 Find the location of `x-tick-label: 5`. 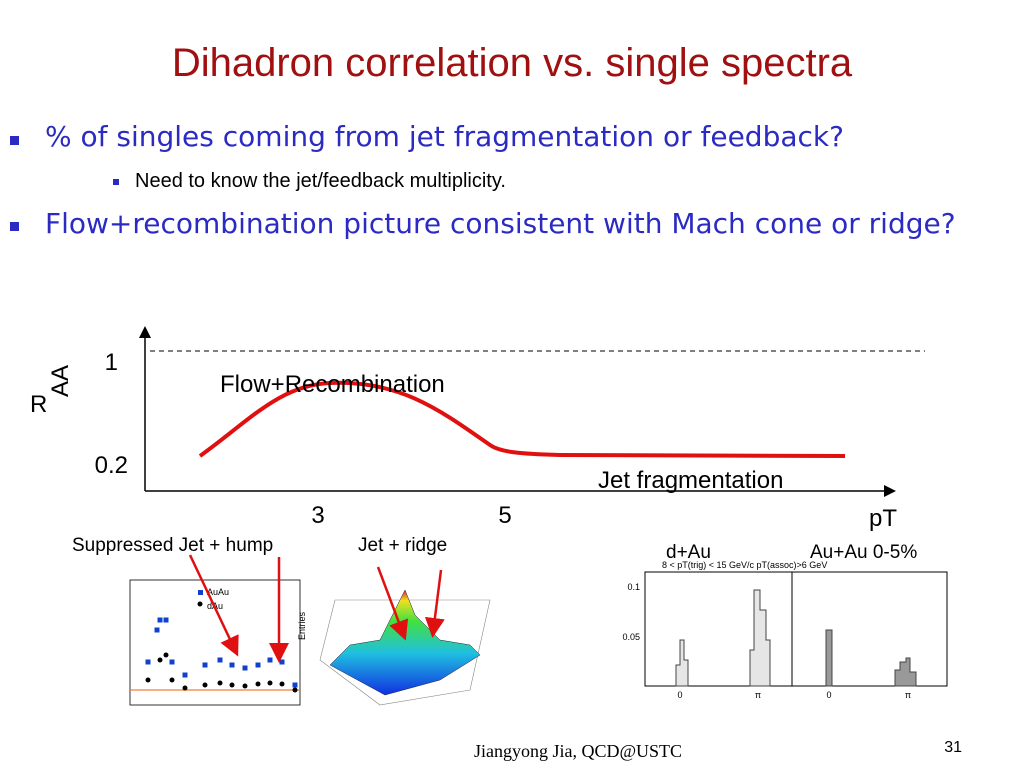

x-tick-label: 5 is located at coordinates (504, 515).